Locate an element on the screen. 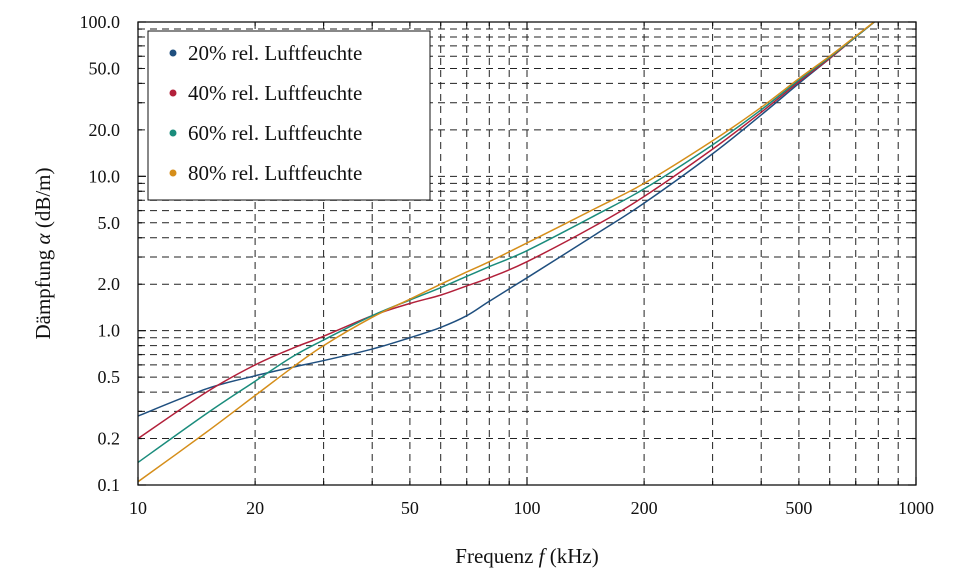 This screenshot has width=961, height=570. legend-box is located at coordinates (289, 115).